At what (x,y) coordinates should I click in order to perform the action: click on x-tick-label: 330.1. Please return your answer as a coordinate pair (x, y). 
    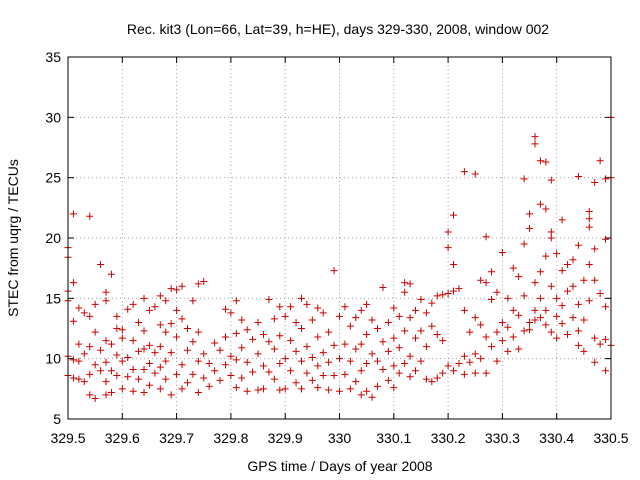
    Looking at the image, I should click on (393, 438).